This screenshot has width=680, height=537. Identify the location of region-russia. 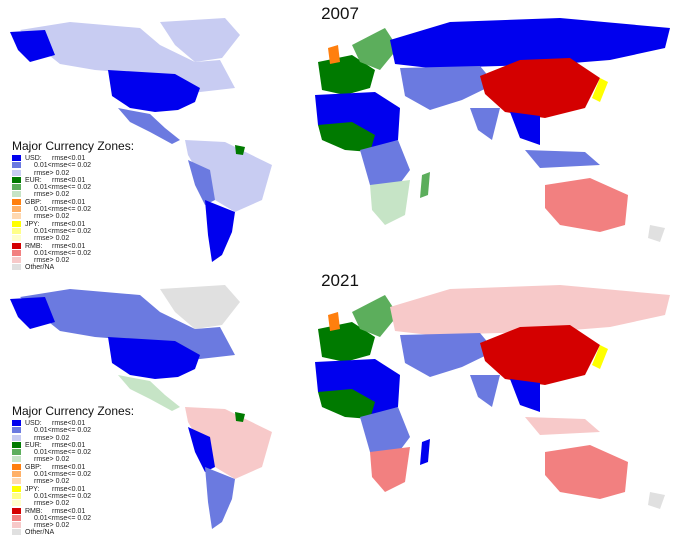
(530, 310).